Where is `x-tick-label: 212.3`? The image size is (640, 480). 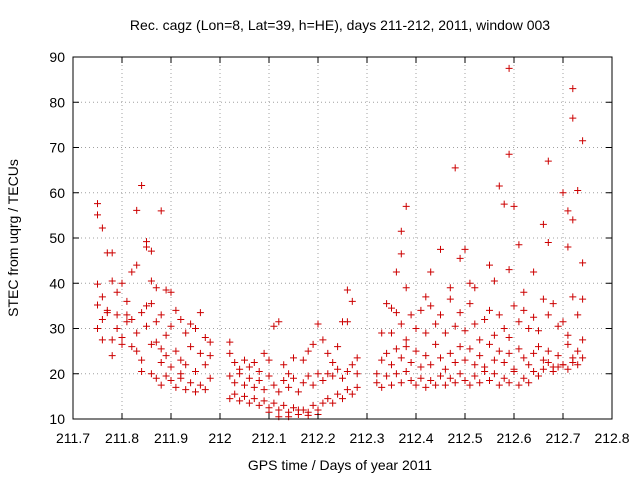
x-tick-label: 212.3 is located at coordinates (366, 438).